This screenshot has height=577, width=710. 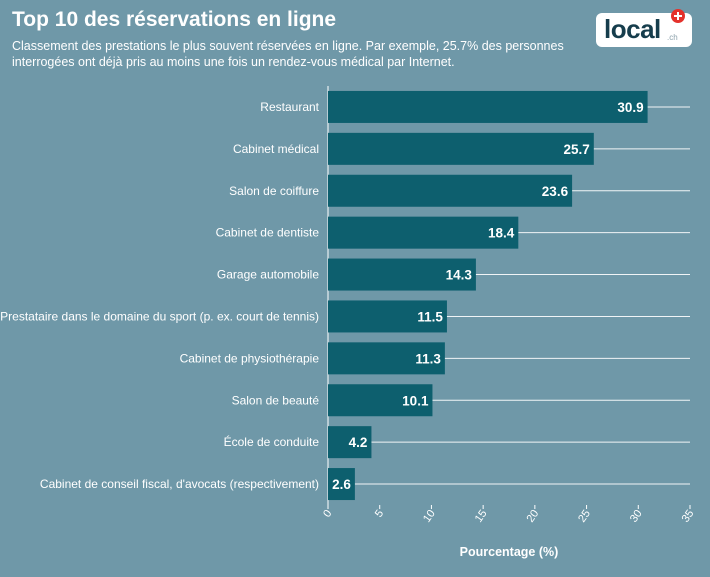 I want to click on bar-value-label: 11.5, so click(x=430, y=316).